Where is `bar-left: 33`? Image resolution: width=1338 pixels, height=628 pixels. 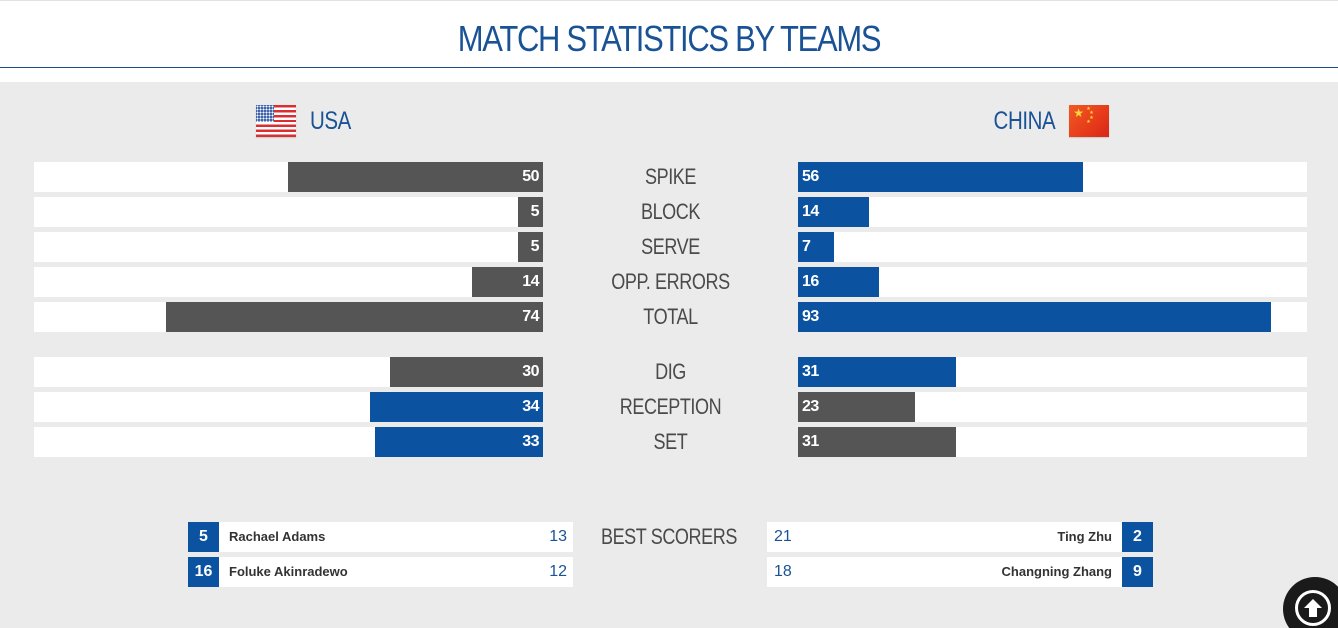 bar-left: 33 is located at coordinates (459, 442).